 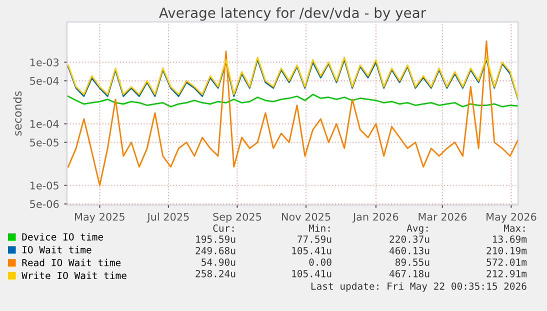 I want to click on legend-label: IO Wait time, so click(x=57, y=250).